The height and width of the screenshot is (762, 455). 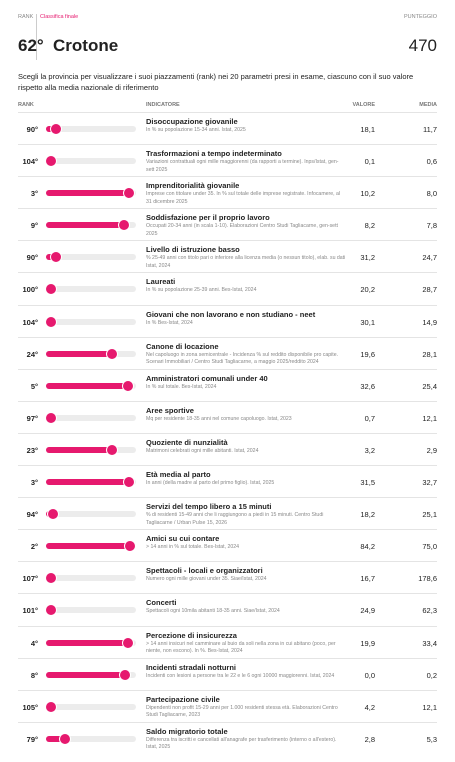 I want to click on mean: 25,4, so click(x=429, y=386).